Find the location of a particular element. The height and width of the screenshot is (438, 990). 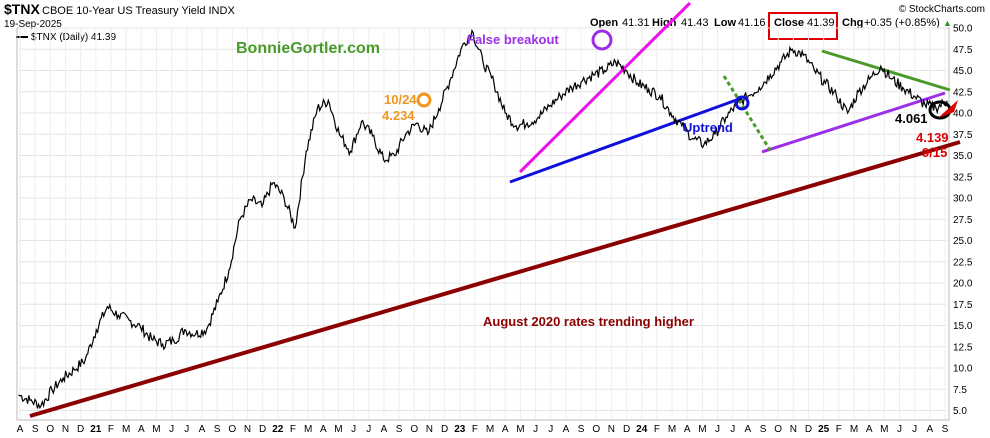

y-tick-label: 47.5 is located at coordinates (963, 50).